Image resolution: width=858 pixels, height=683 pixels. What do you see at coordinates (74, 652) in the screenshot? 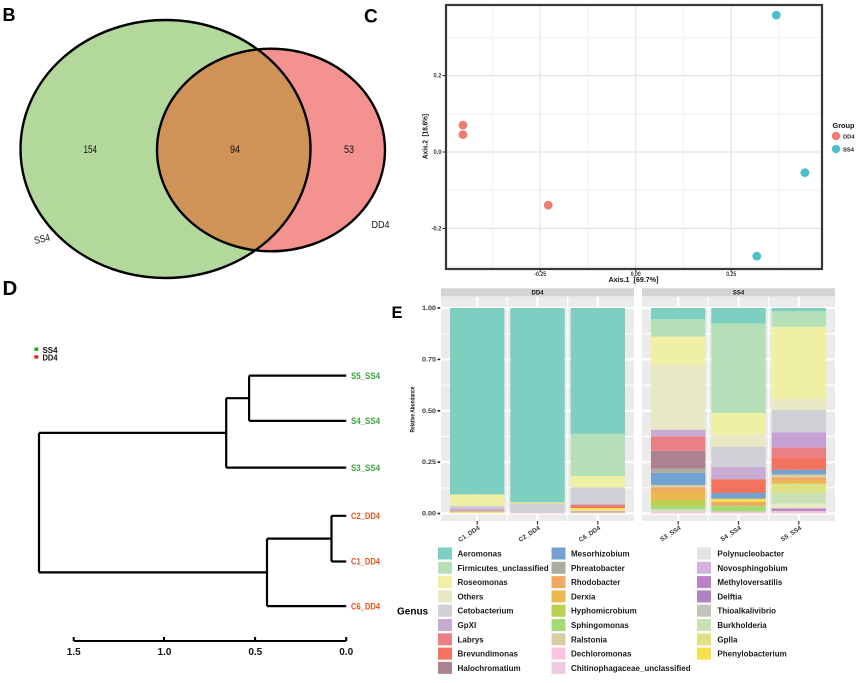
I see `svg-text: 1.5` at bounding box center [74, 652].